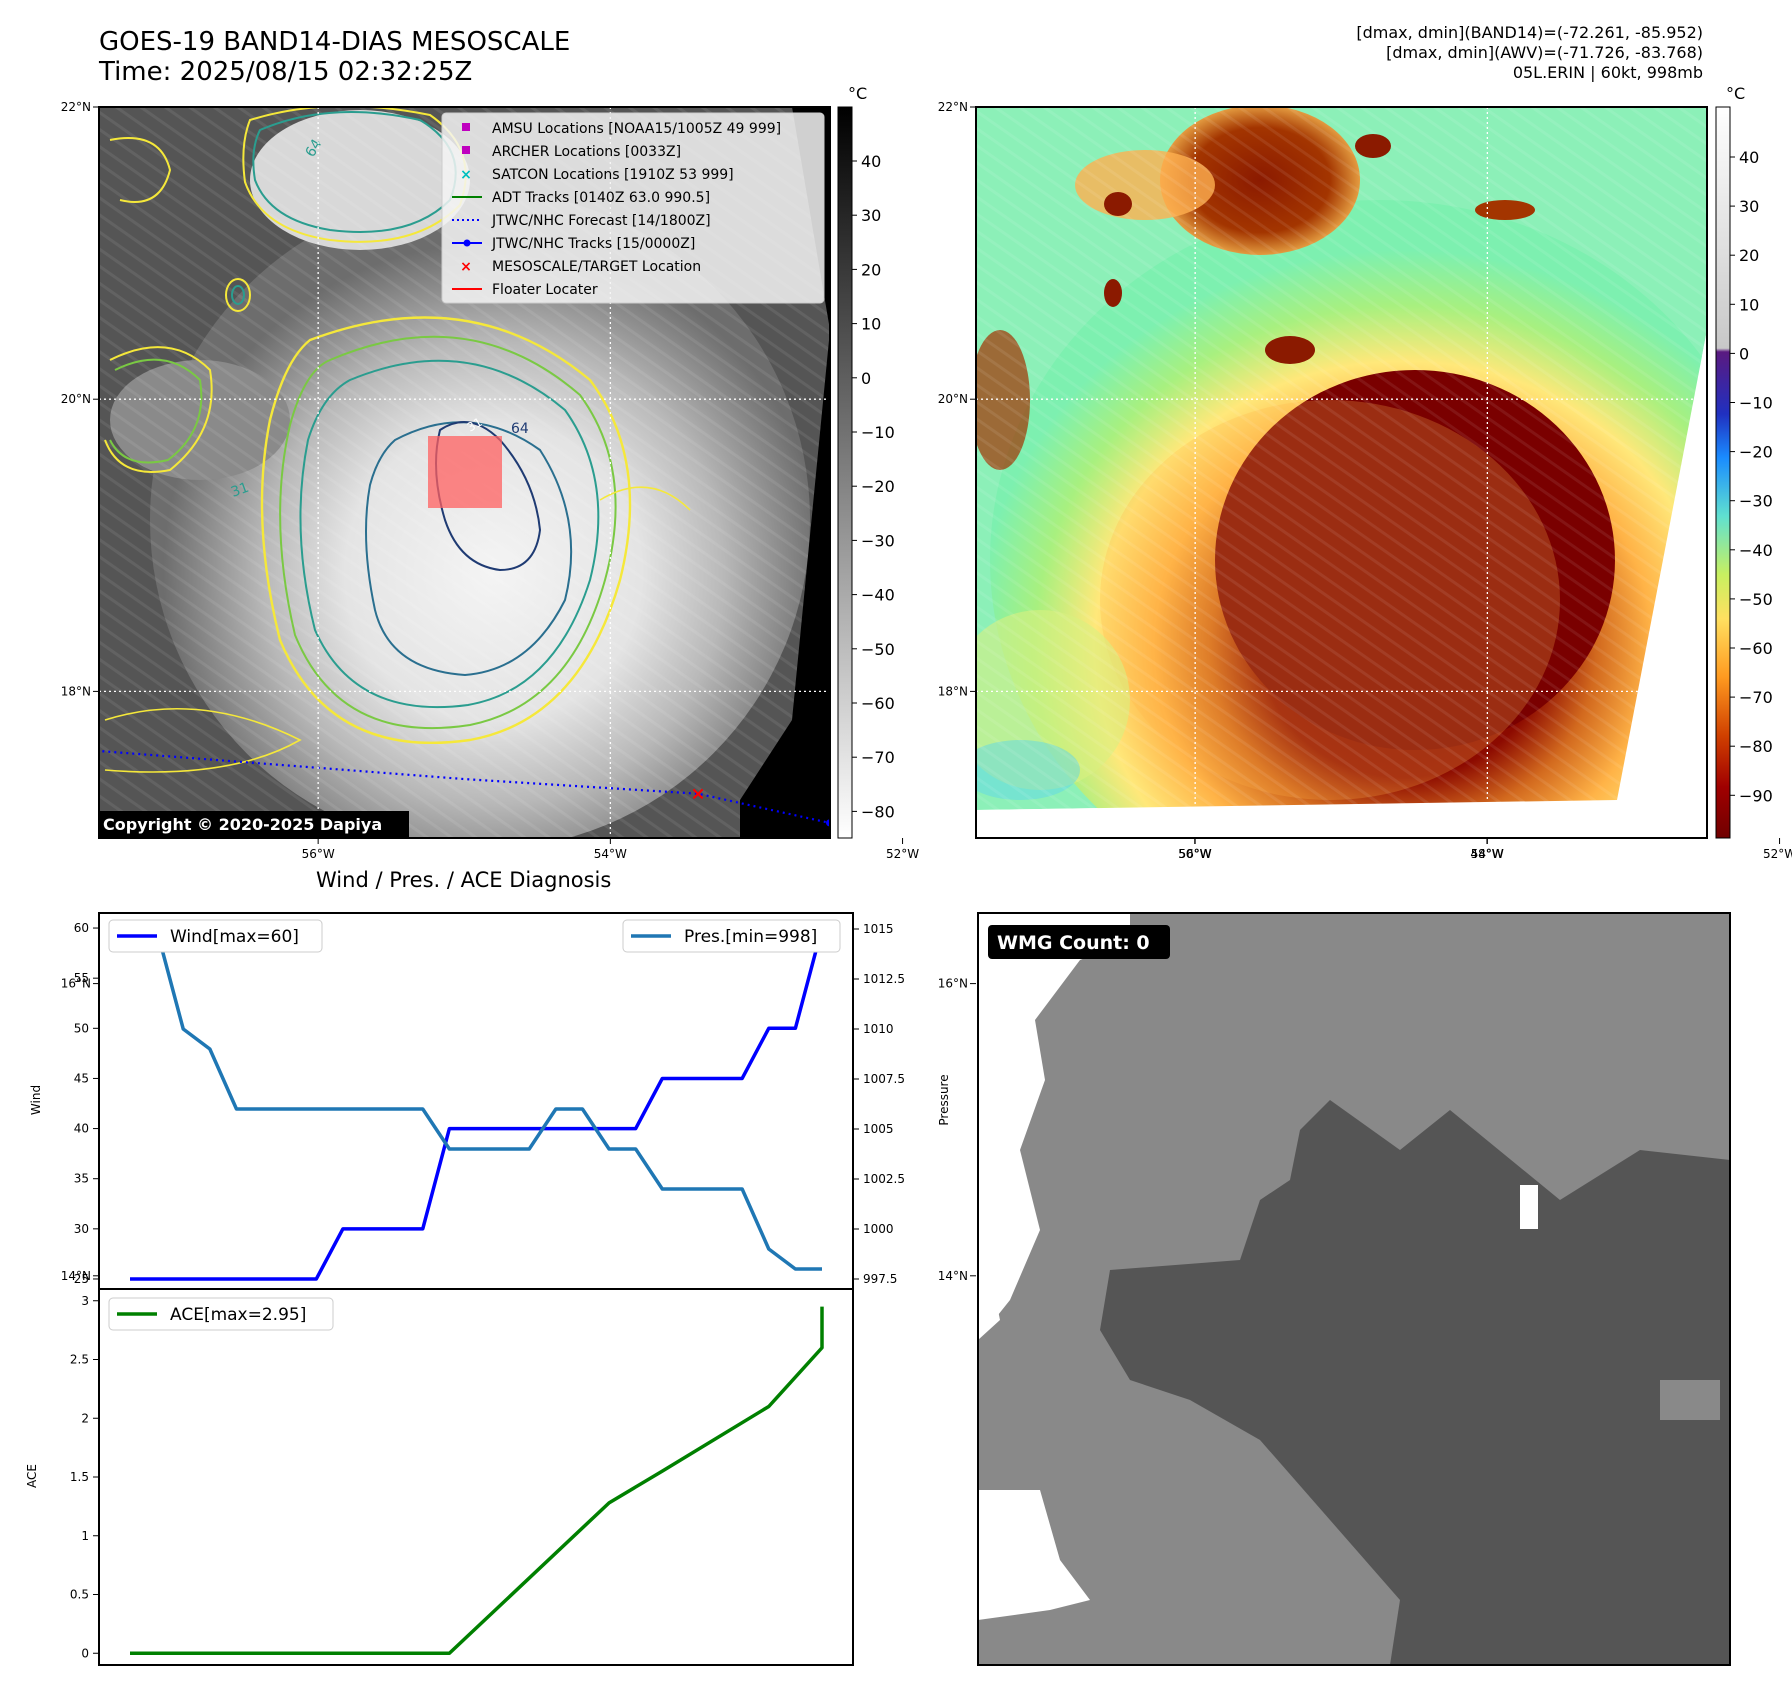 The image size is (1792, 1695). Describe the element at coordinates (242, 824) in the screenshot. I see `copyright-text: Copyright © 2020-2025 Dapiya` at that location.